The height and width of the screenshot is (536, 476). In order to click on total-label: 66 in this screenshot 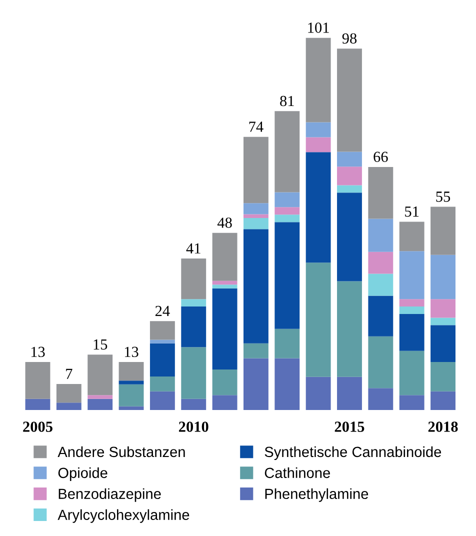, I will do `click(381, 157)`.